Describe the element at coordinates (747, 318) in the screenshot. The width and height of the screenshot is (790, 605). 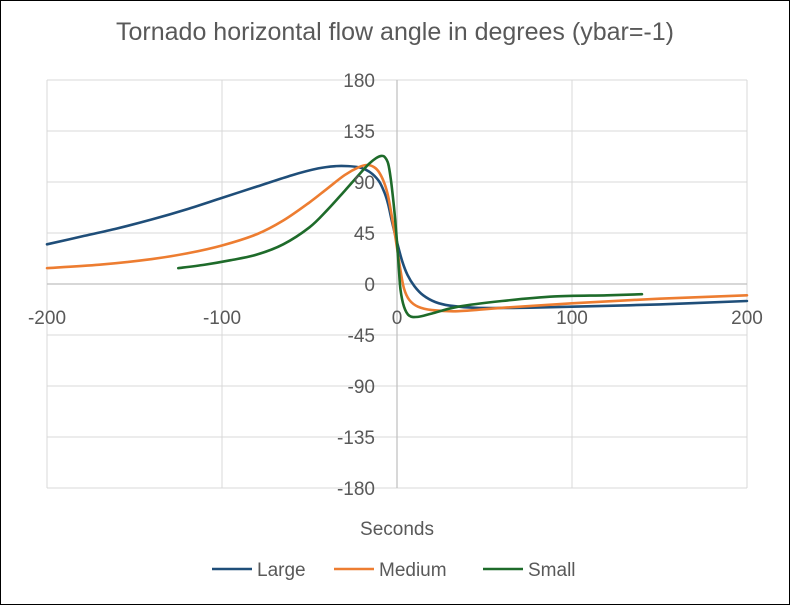
I see `x-tick-label: 200` at that location.